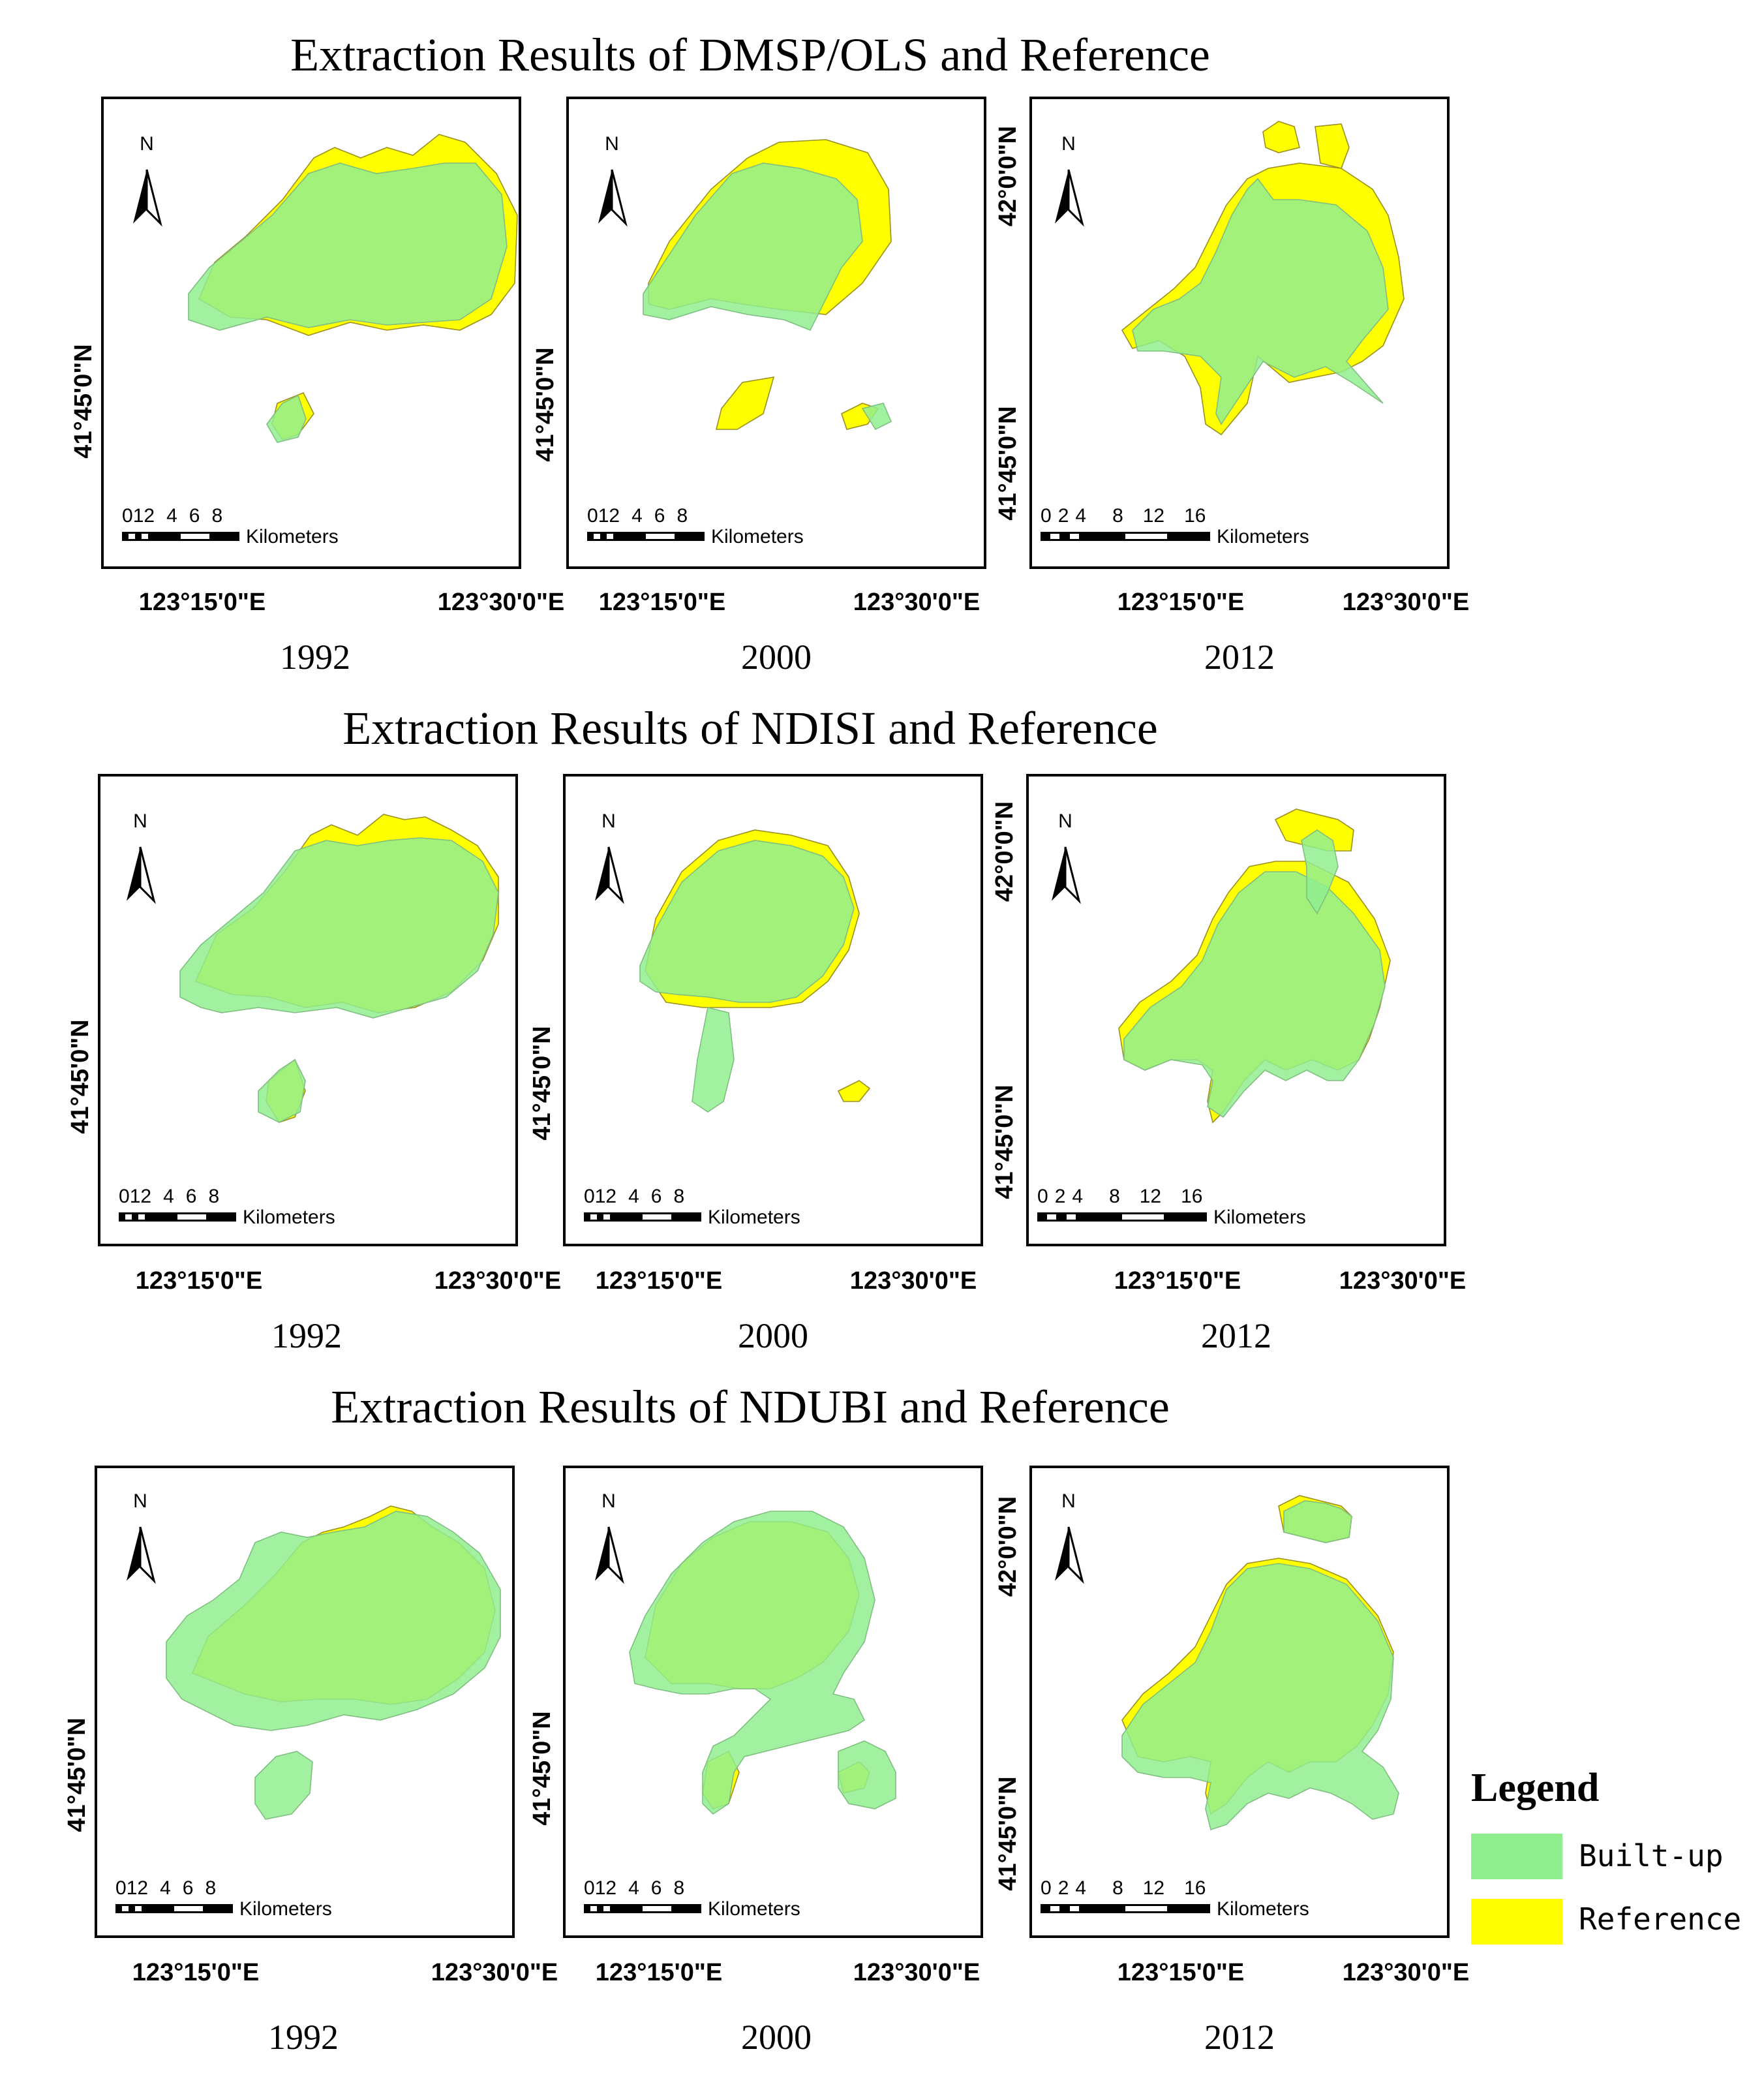 The height and width of the screenshot is (2092, 1764). Describe the element at coordinates (1660, 1919) in the screenshot. I see `legend-label-reference: Reference` at that location.